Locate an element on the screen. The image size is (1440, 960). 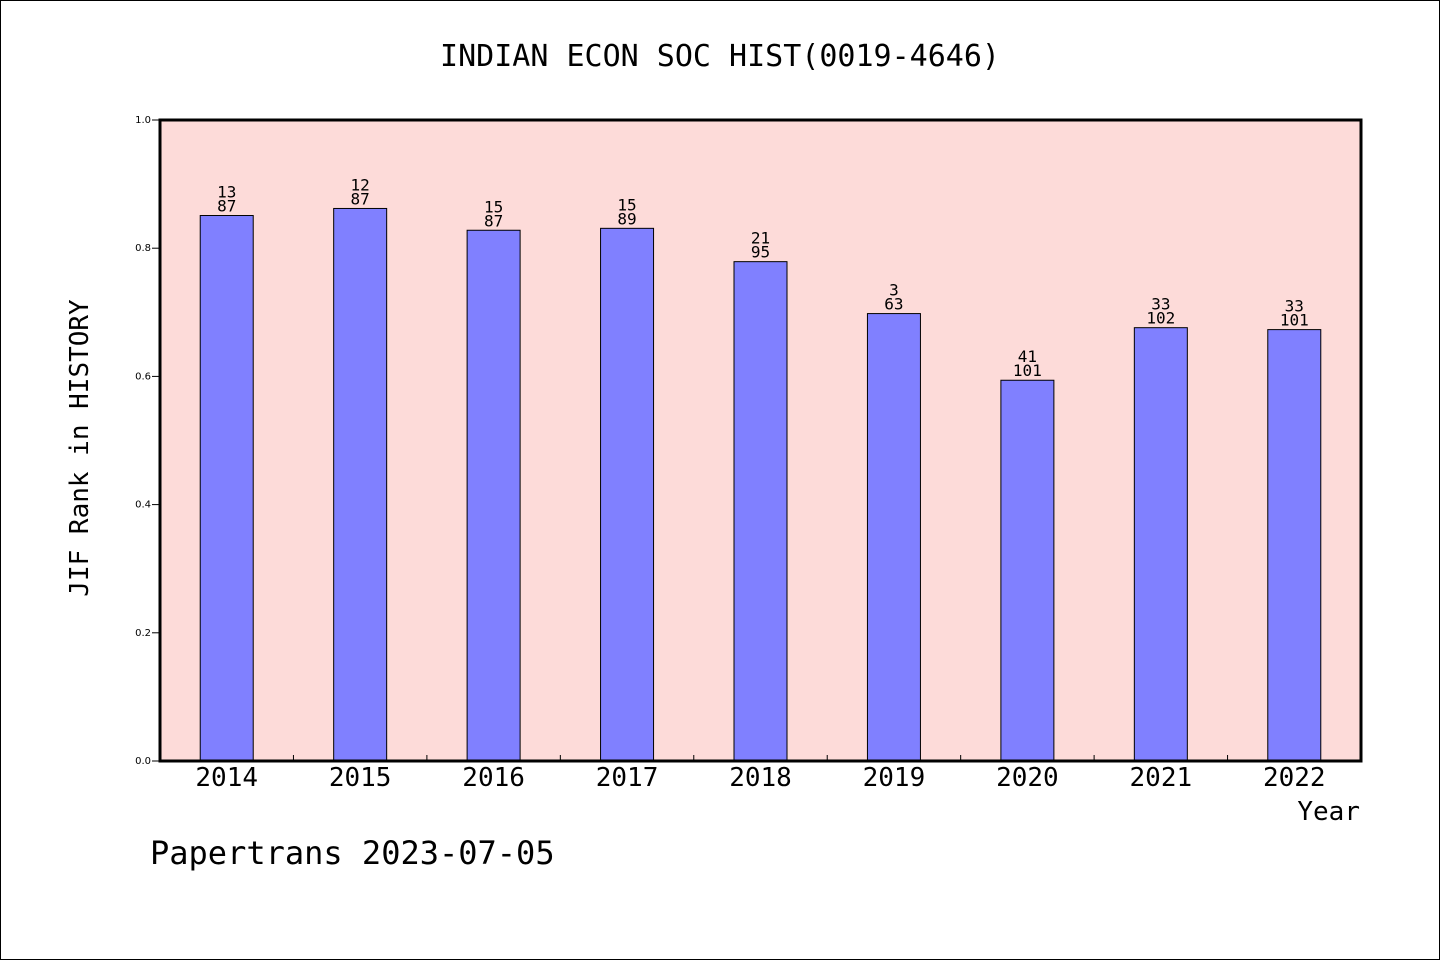
bar-total-label: 95 is located at coordinates (760, 252).